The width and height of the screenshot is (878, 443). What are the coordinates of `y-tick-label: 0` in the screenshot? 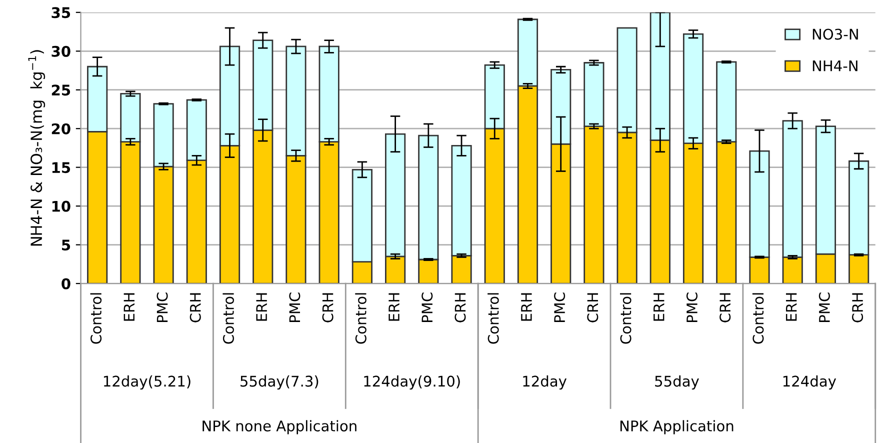 It's located at (66, 284).